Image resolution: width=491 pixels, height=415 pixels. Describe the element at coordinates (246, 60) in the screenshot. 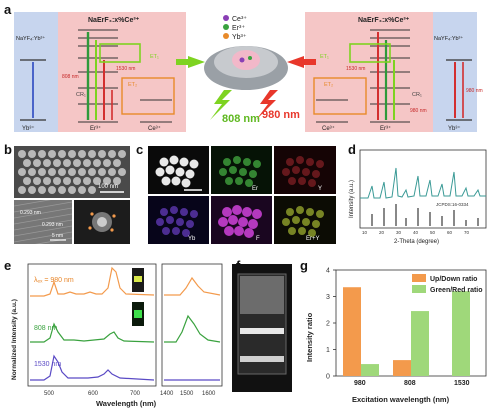

I see `particle-core` at that location.